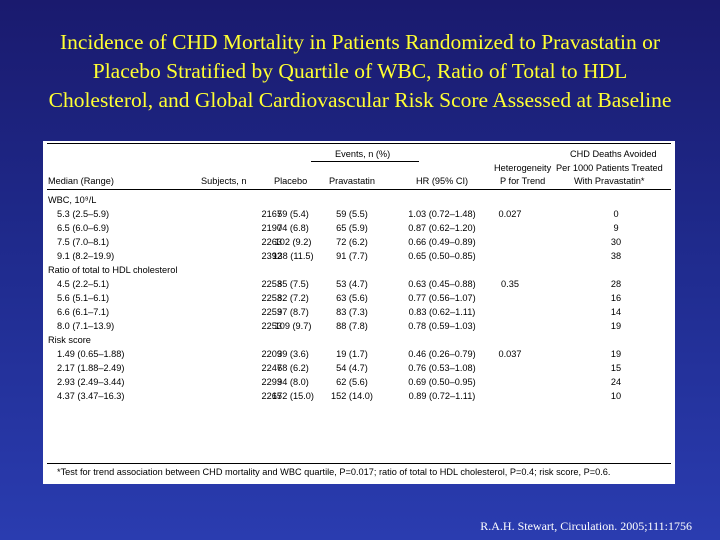  What do you see at coordinates (352, 396) in the screenshot?
I see `pravastatin-cell: 152 (14.0)` at bounding box center [352, 396].